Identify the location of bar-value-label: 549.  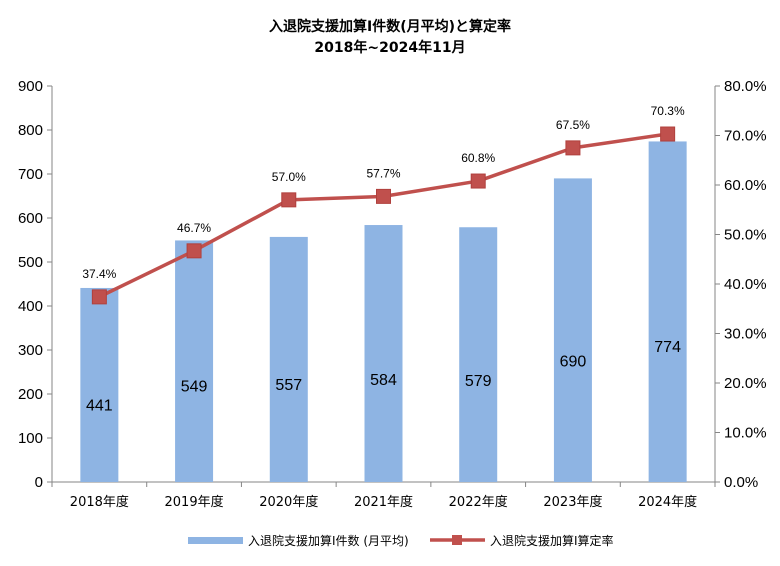
(194, 386).